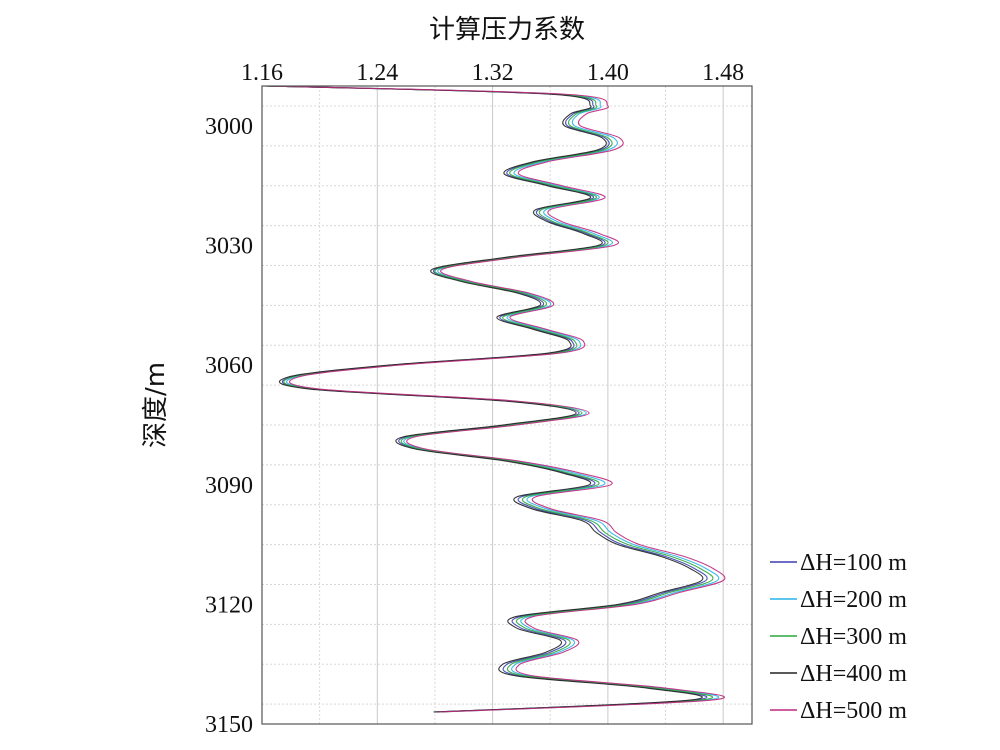 This screenshot has height=750, width=1000. I want to click on legend-label: ΔH=500 m, so click(853, 711).